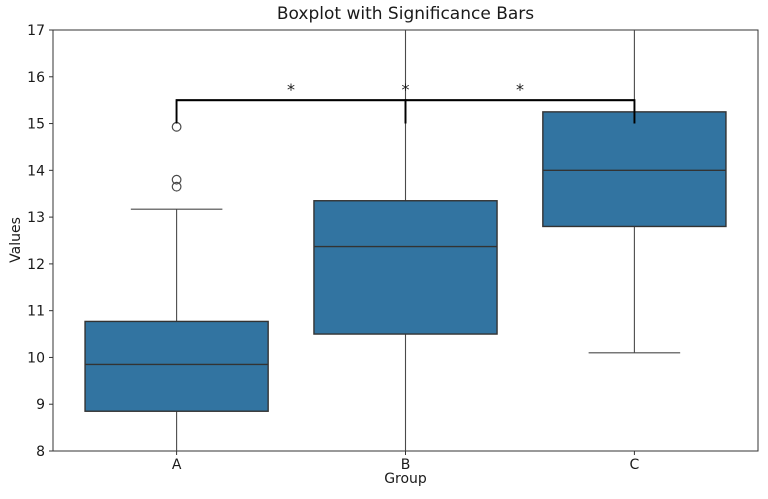 This screenshot has width=768, height=499. What do you see at coordinates (405, 267) in the screenshot?
I see `box-b` at bounding box center [405, 267].